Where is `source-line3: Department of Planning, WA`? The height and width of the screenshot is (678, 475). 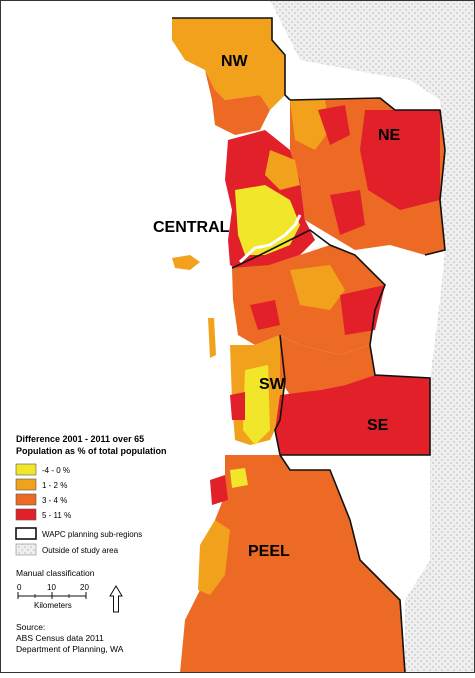 source-line3: Department of Planning, WA is located at coordinates (70, 649).